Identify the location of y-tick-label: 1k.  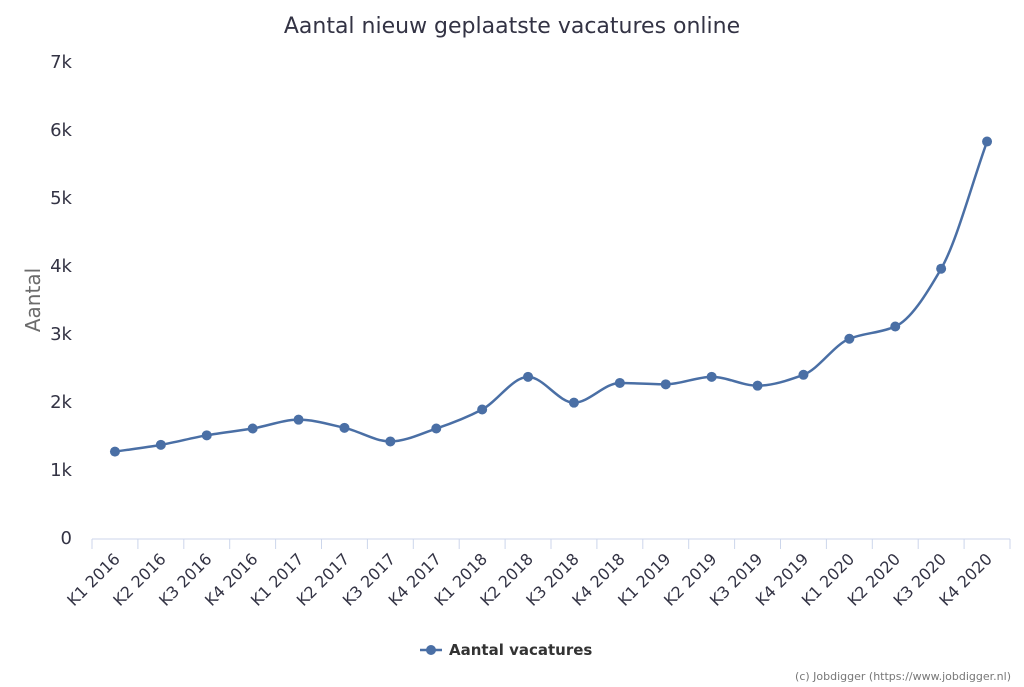
(61, 470).